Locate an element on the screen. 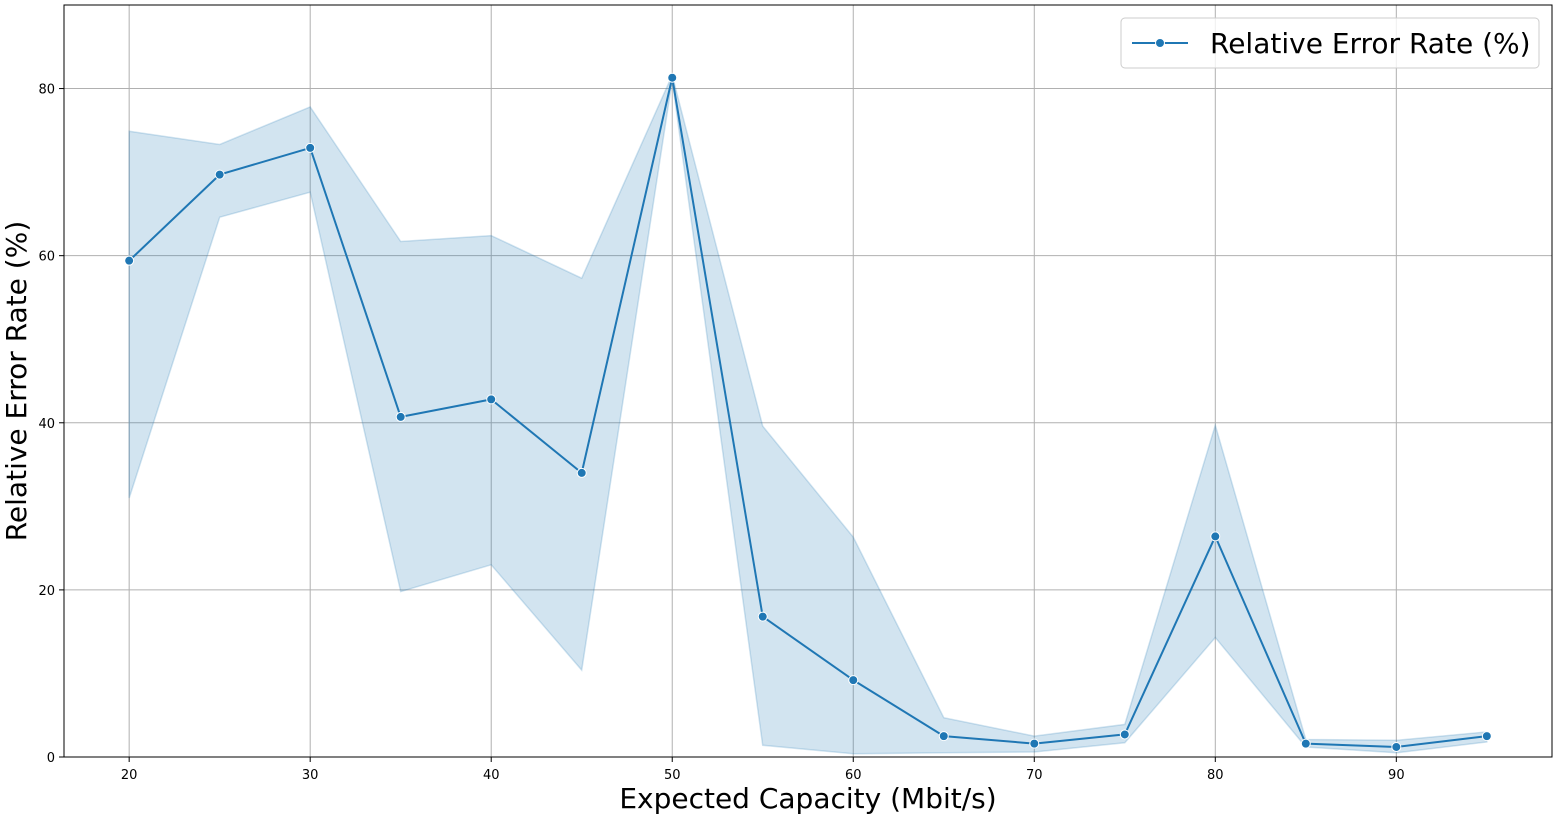  legend-box is located at coordinates (1330, 43).